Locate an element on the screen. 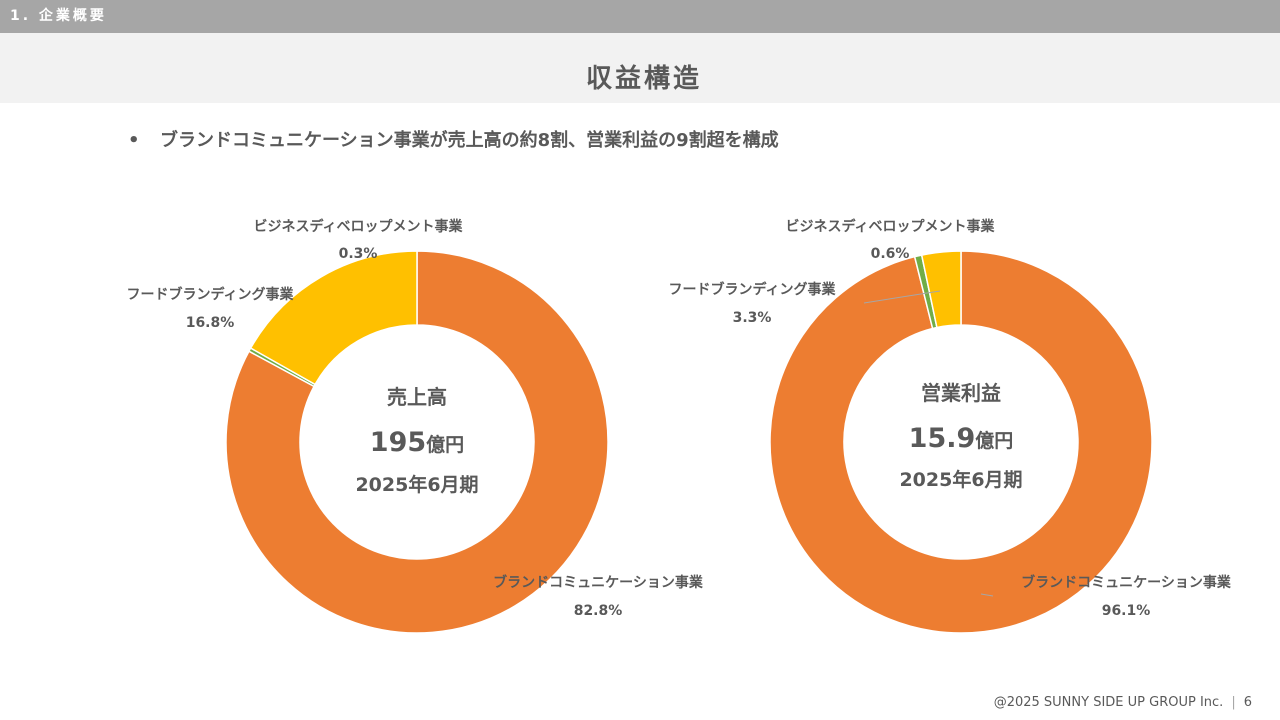 The image size is (1280, 720). profit-slice-food-branding is located at coordinates (941, 289).